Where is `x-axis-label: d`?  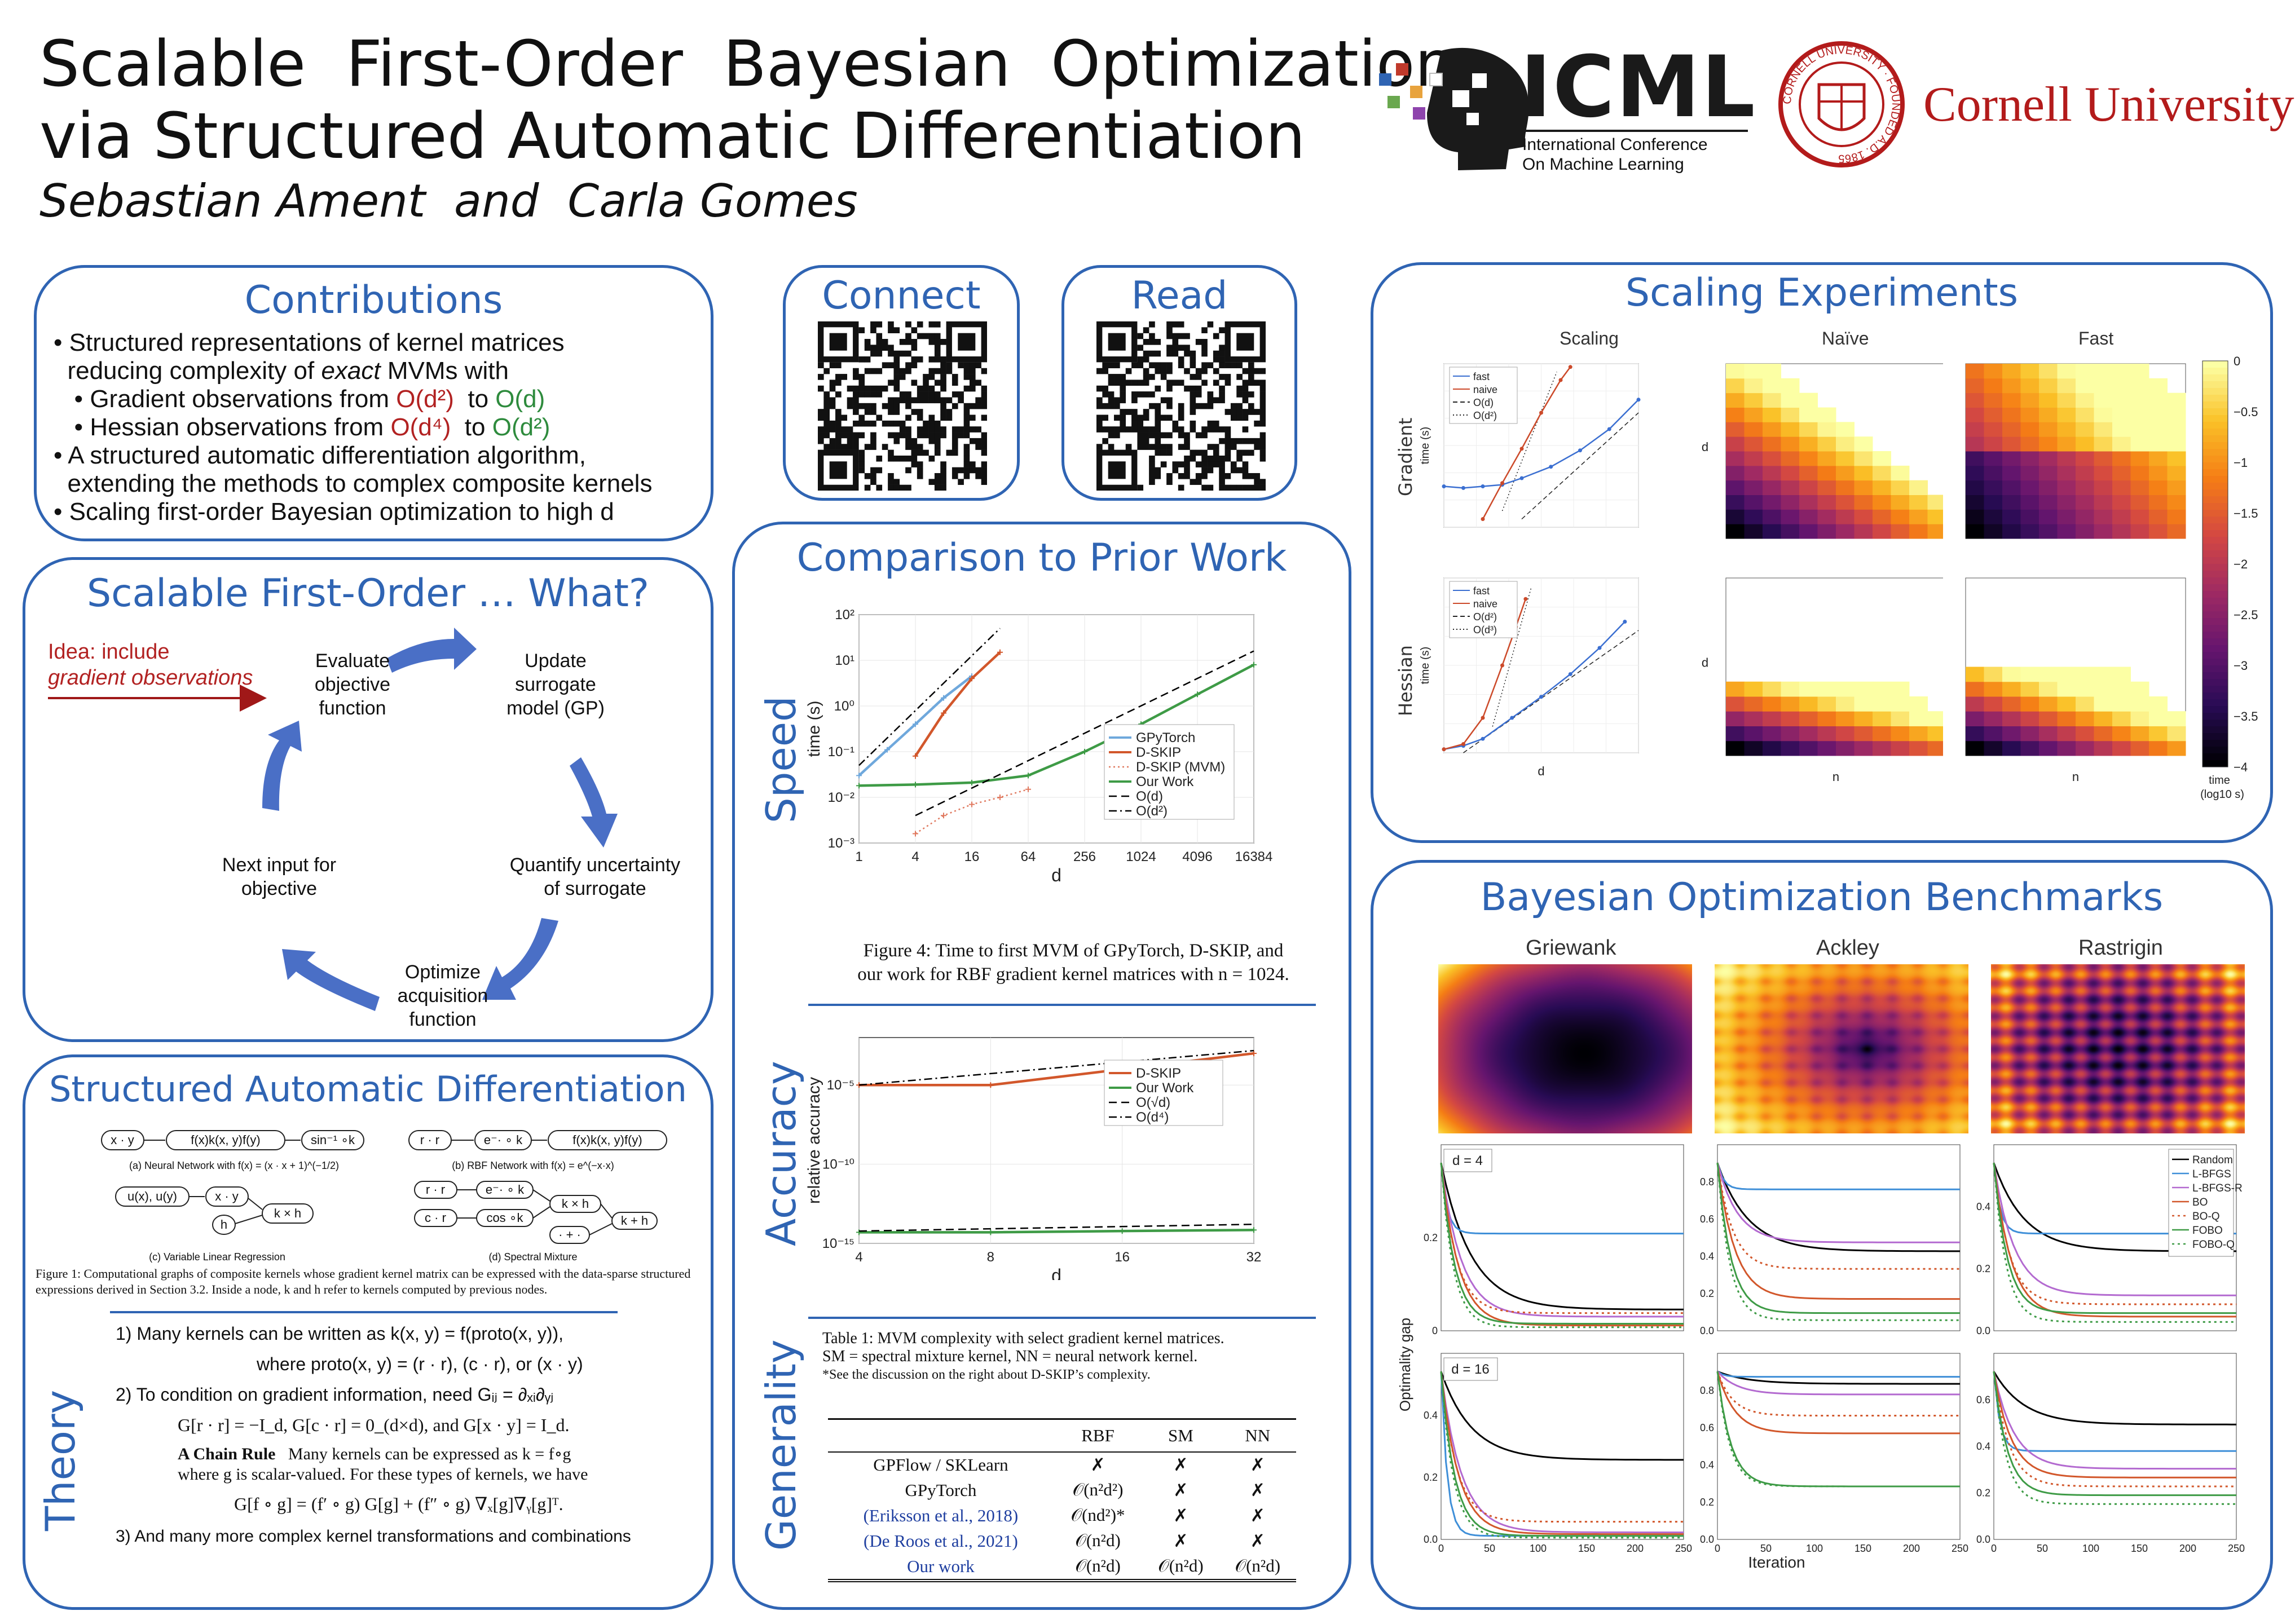
x-axis-label: d is located at coordinates (1541, 771).